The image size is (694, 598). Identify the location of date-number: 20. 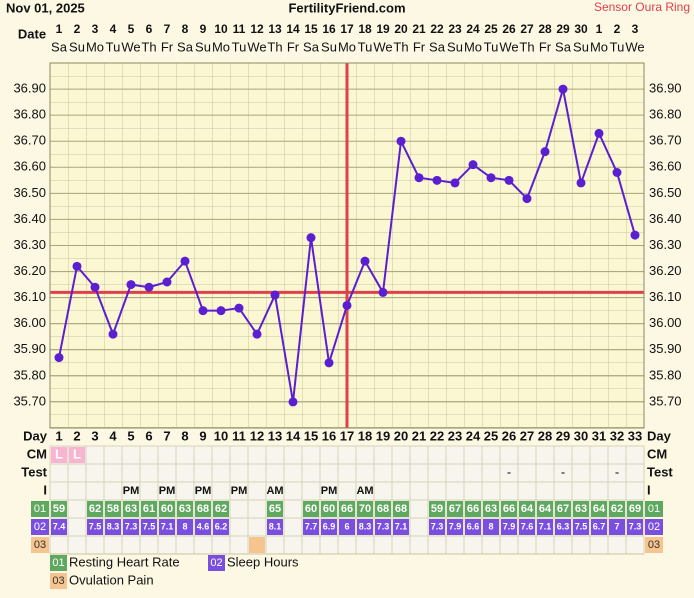
(401, 29).